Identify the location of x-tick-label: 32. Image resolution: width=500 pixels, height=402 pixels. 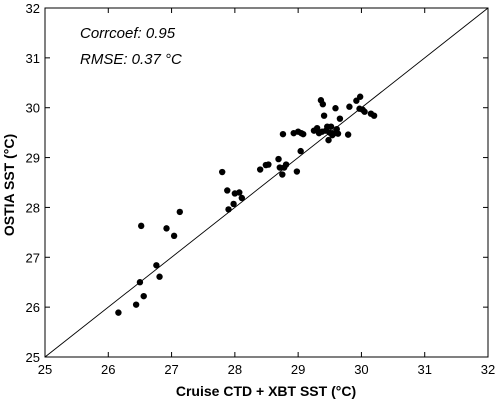
(488, 369).